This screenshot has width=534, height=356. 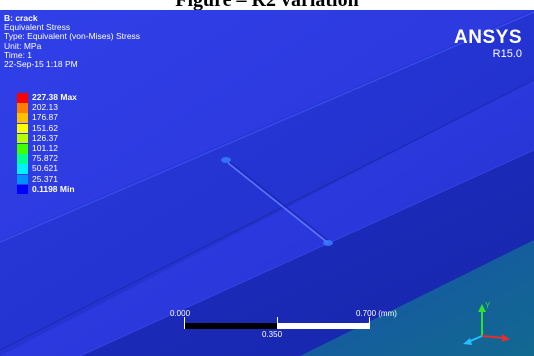 What do you see at coordinates (72, 36) in the screenshot?
I see `result-type: Type: Equivalent (von-Mises) Stress` at bounding box center [72, 36].